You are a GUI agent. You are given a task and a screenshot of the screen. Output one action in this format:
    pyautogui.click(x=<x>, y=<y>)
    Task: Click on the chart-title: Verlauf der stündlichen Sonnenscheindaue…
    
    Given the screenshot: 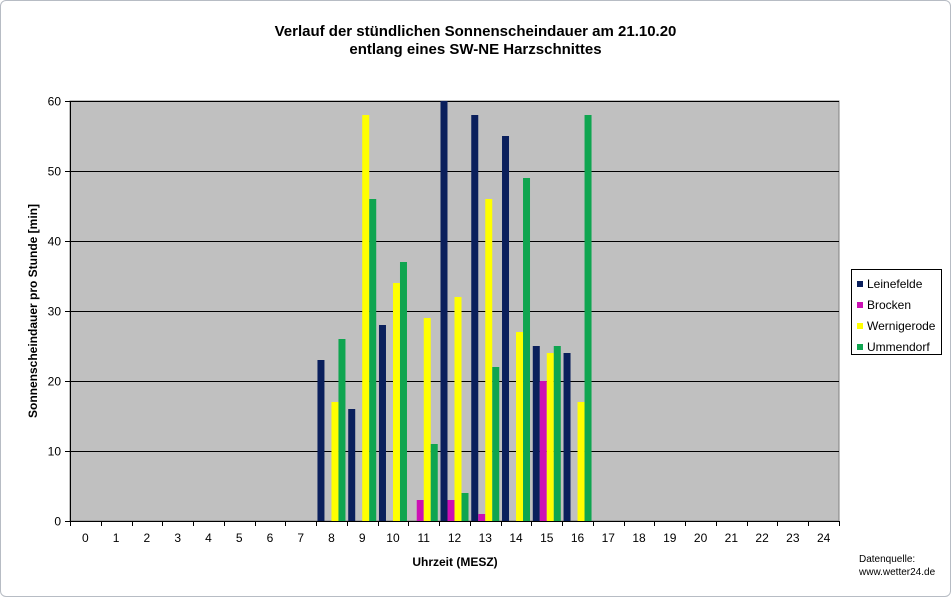 What is the action you would take?
    pyautogui.click(x=475, y=31)
    